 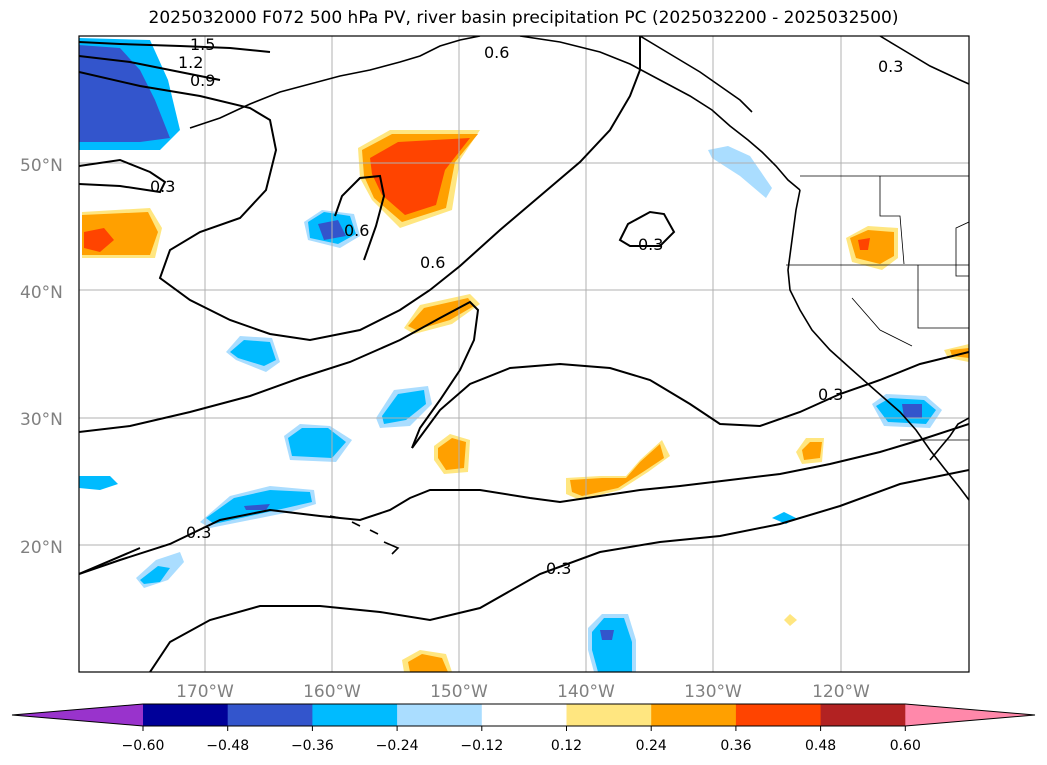 I want to click on lon-label: 150°W, so click(x=459, y=692).